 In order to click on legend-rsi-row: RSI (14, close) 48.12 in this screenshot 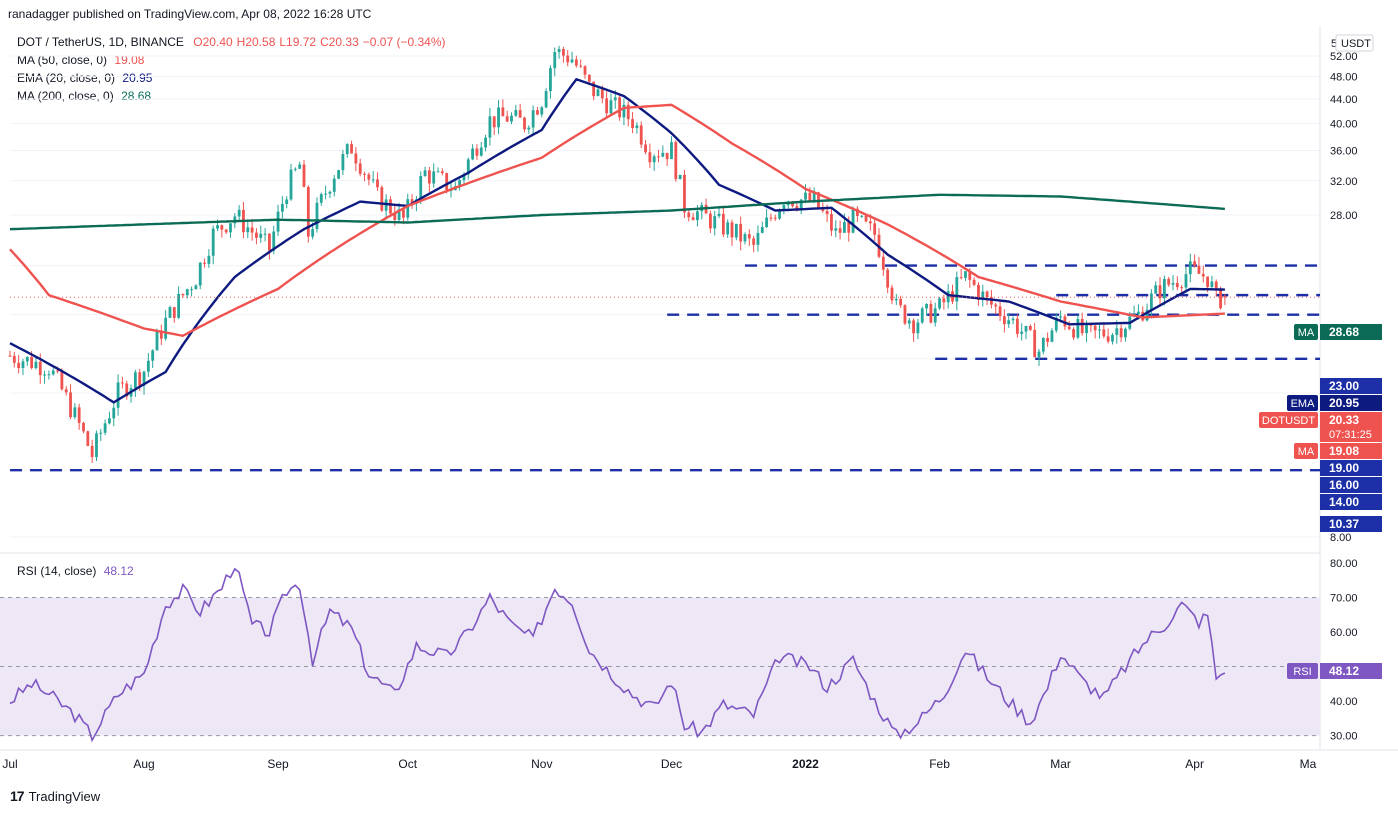, I will do `click(75, 571)`.